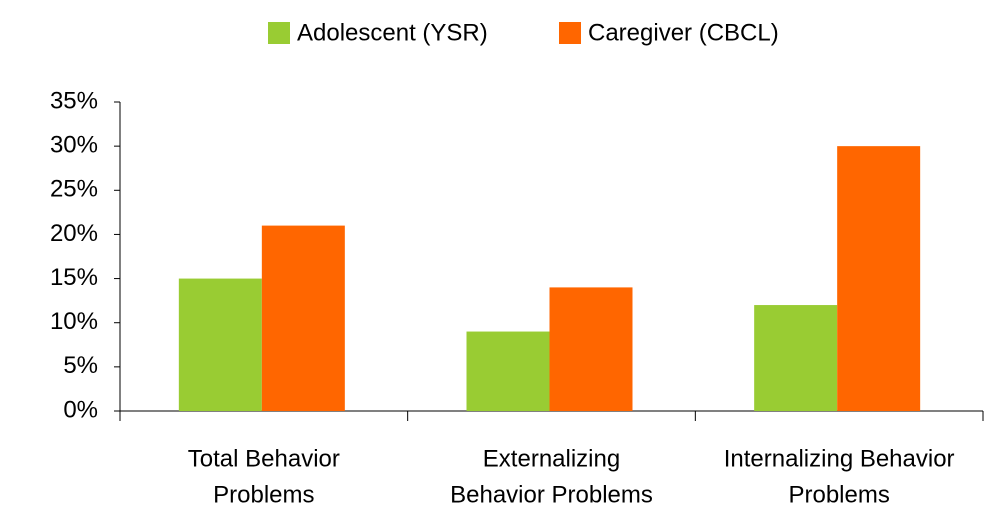  What do you see at coordinates (551, 494) in the screenshot?
I see `x-tick-label: Behavior Problems` at bounding box center [551, 494].